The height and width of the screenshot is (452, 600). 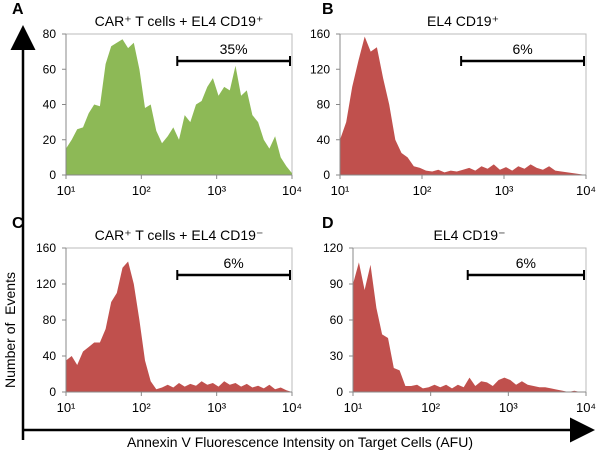 What do you see at coordinates (179, 21) in the screenshot?
I see `panel-title: CAR⁺ T cells + EL4 CD19⁺` at bounding box center [179, 21].